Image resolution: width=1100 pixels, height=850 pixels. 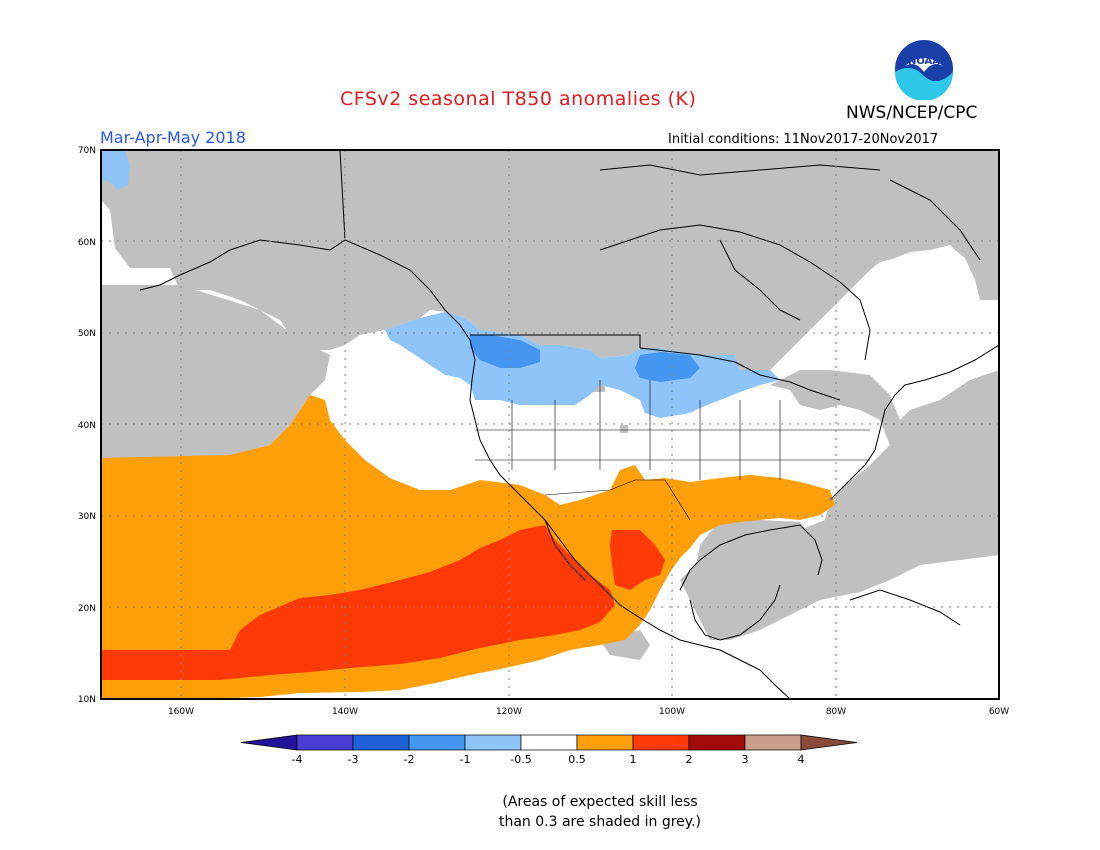 I want to click on lat-tick: 30N, so click(x=87, y=517).